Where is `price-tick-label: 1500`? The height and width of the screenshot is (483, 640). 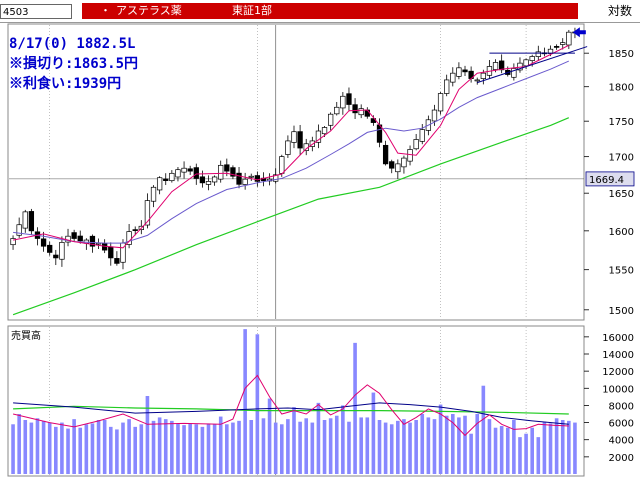
price-tick-label: 1500 is located at coordinates (621, 311).